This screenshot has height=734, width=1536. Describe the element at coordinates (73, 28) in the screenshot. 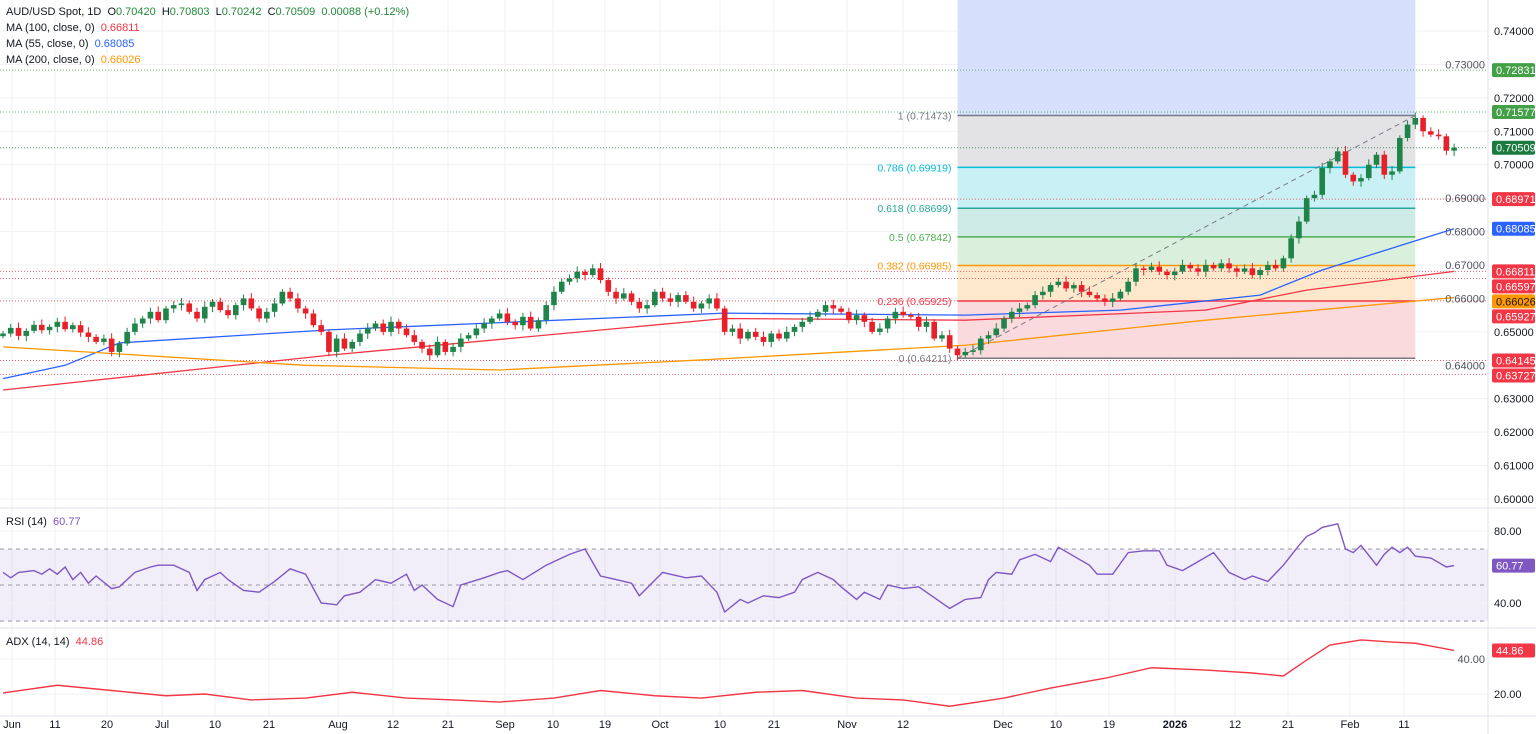

I see `ma100-legend: MA (100, close, 0) 0.66811` at that location.